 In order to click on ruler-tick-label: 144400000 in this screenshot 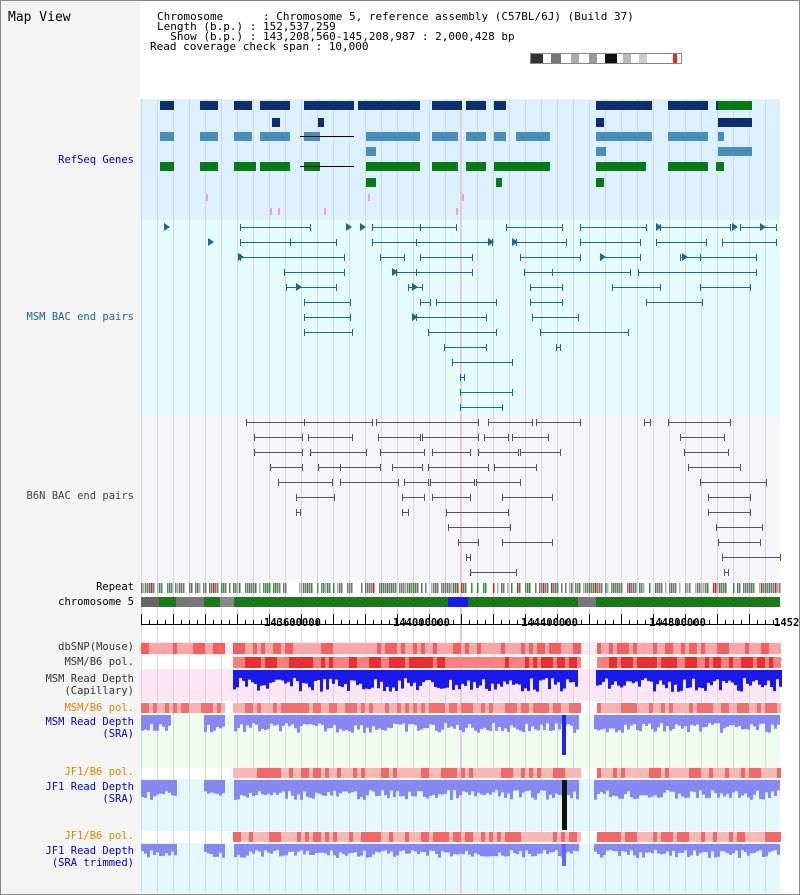, I will do `click(549, 623)`.